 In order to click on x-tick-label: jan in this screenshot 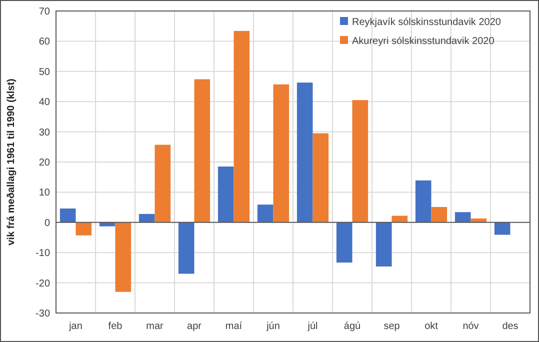, I will do `click(75, 326)`.